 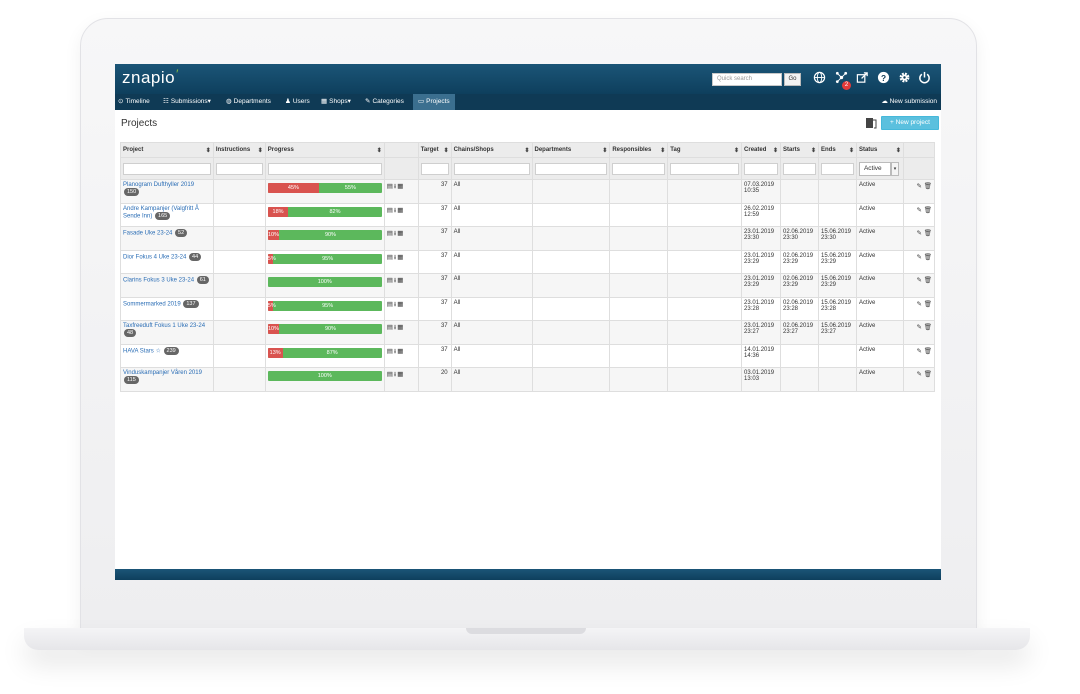 What do you see at coordinates (491, 150) in the screenshot?
I see `col-chains-shops: Chains/Shops ⬍` at bounding box center [491, 150].